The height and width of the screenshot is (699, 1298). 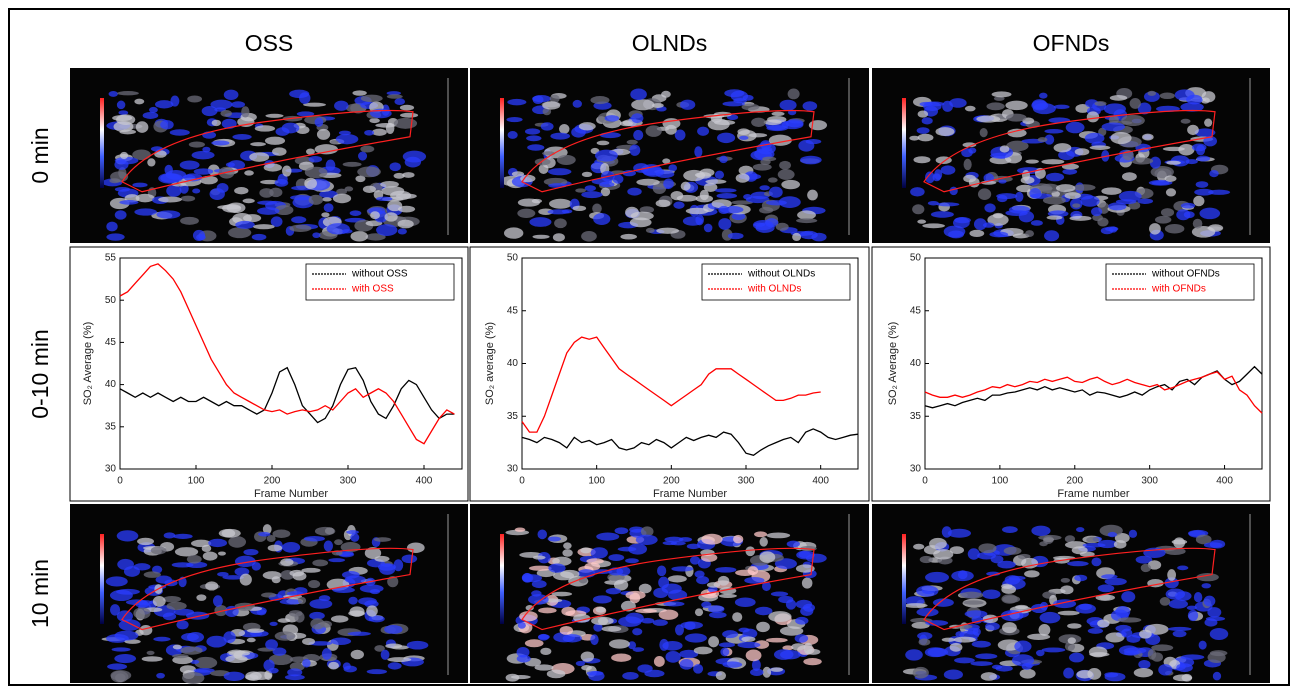 What do you see at coordinates (267, 151) in the screenshot?
I see `region-outline` at bounding box center [267, 151].